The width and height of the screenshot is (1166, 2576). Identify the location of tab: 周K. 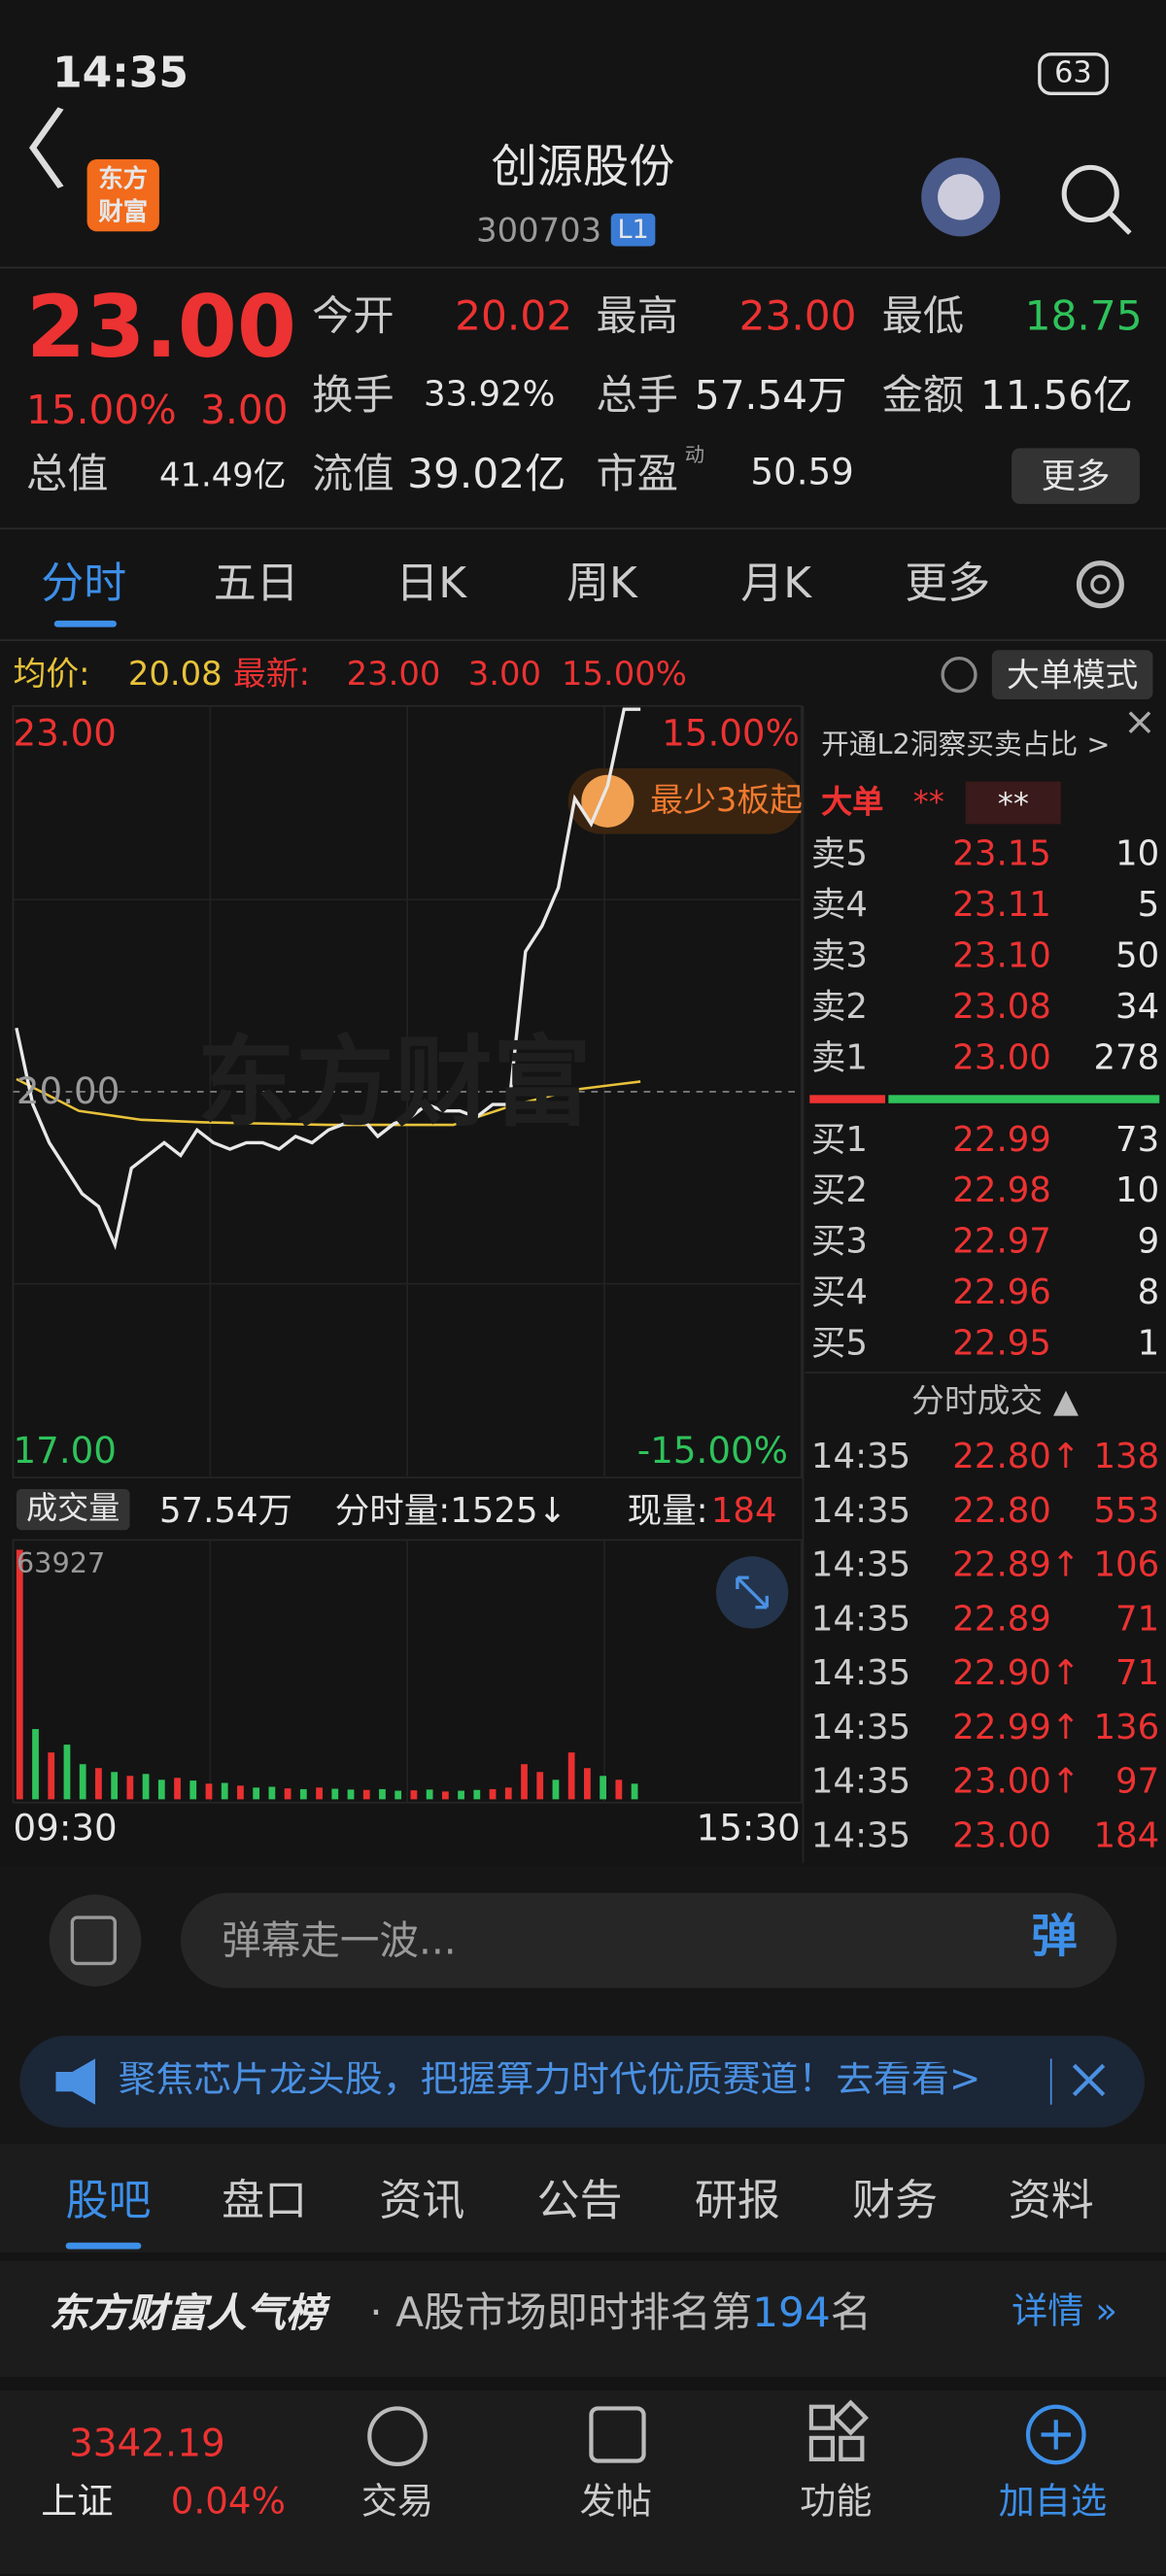
(601, 584).